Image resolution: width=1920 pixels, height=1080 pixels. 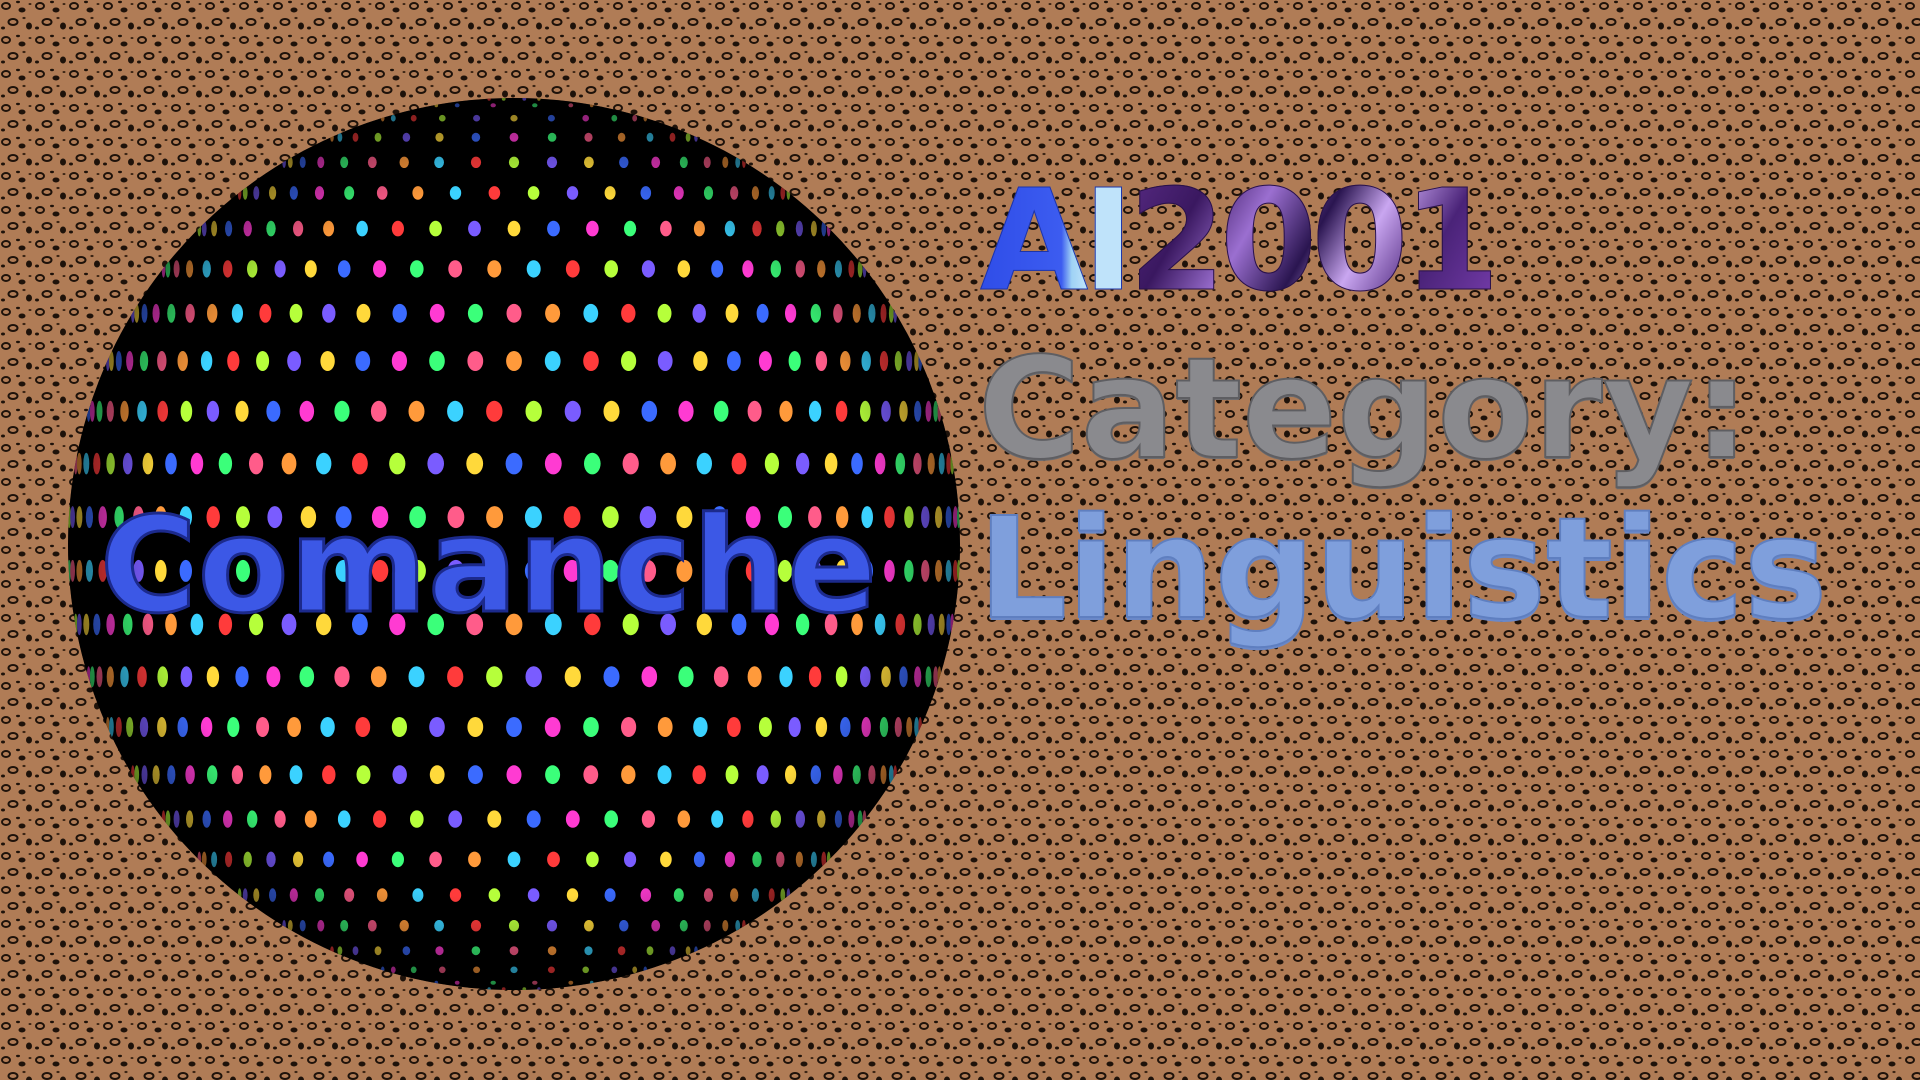 What do you see at coordinates (489, 566) in the screenshot?
I see `sphere-label: Comanche` at bounding box center [489, 566].